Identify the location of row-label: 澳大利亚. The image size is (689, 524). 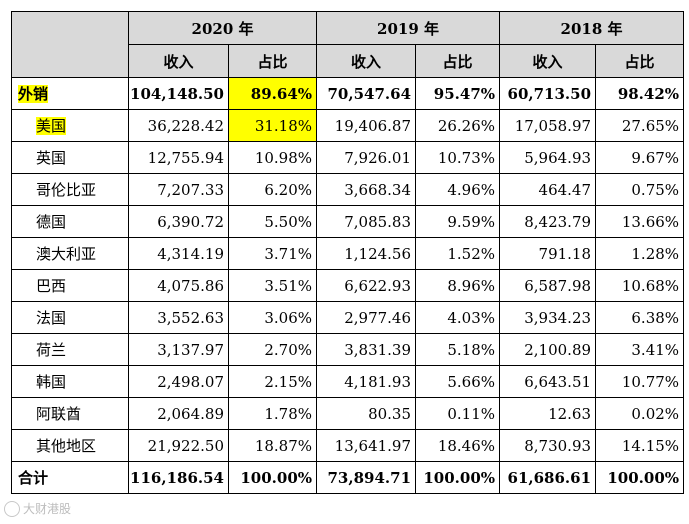
(70, 253).